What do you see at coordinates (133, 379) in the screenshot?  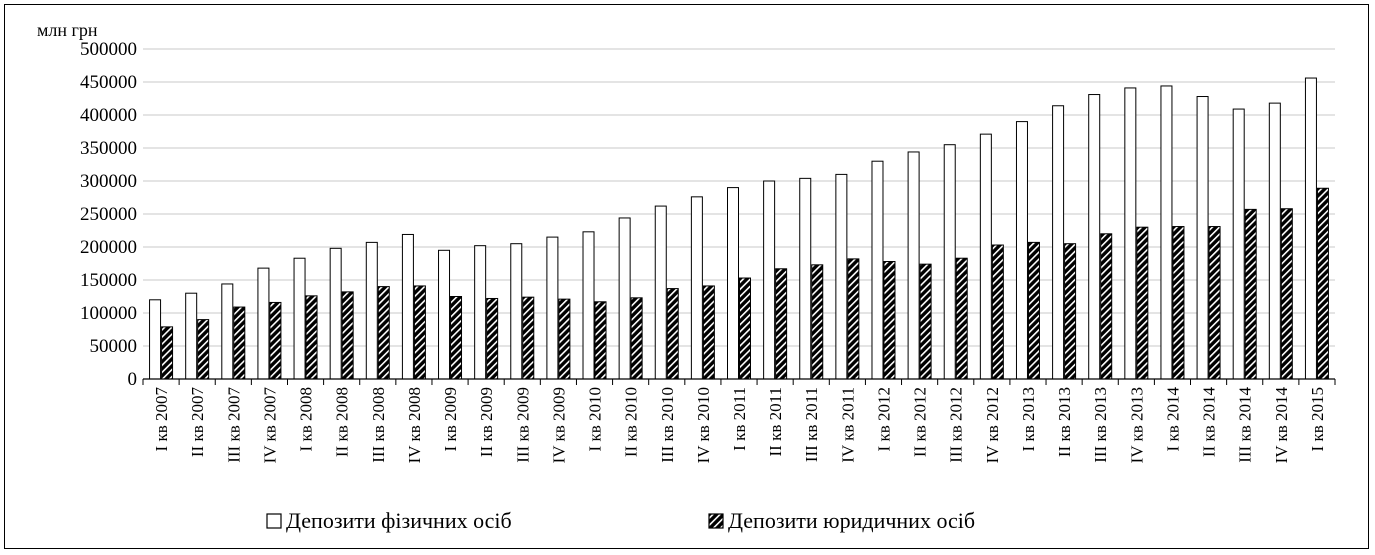 I see `y-tick-label: 0` at bounding box center [133, 379].